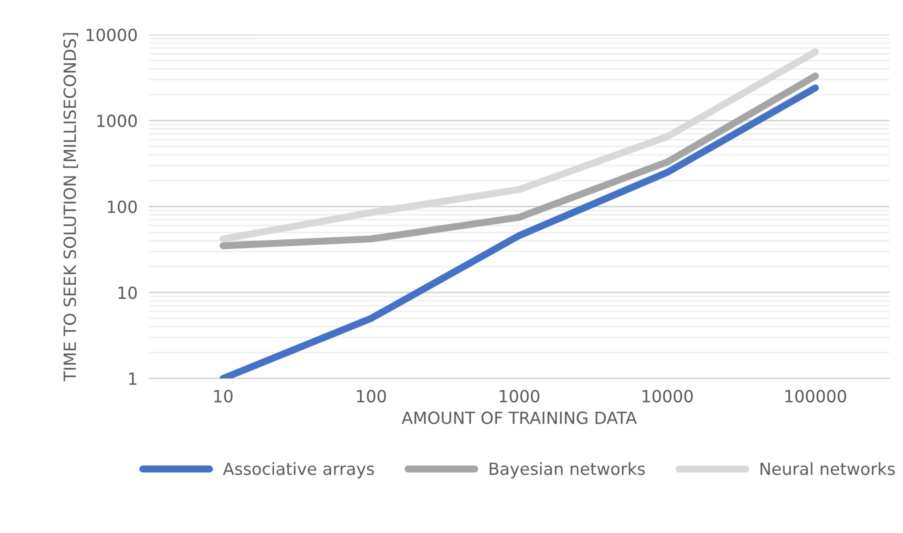 The width and height of the screenshot is (903, 533). I want to click on y-tick-label: 10000, so click(111, 35).